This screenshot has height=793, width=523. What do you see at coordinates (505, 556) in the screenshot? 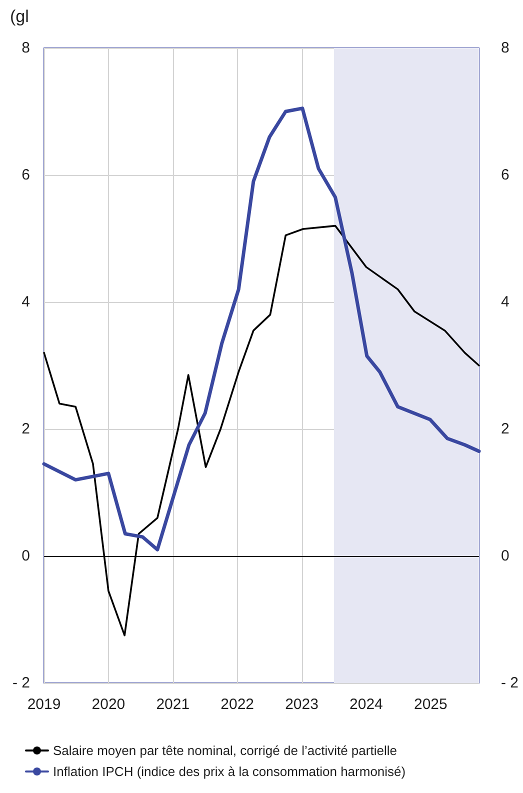
I see `y2-tick-label: 0` at bounding box center [505, 556].